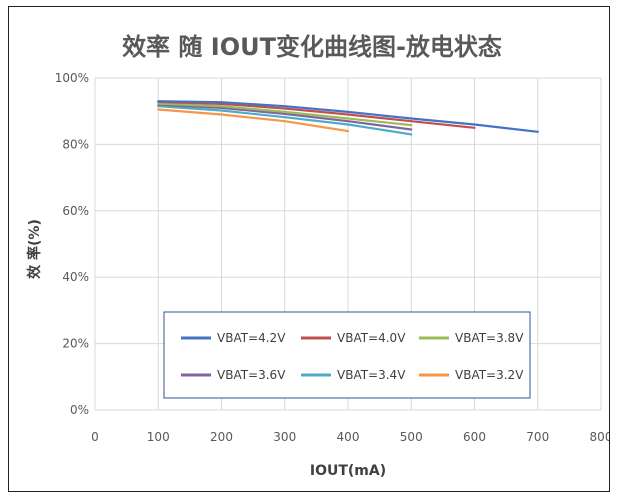 This screenshot has width=619, height=498. What do you see at coordinates (371, 375) in the screenshot?
I see `legend-label-vbat-3-4v: VBAT=3.4V` at bounding box center [371, 375].